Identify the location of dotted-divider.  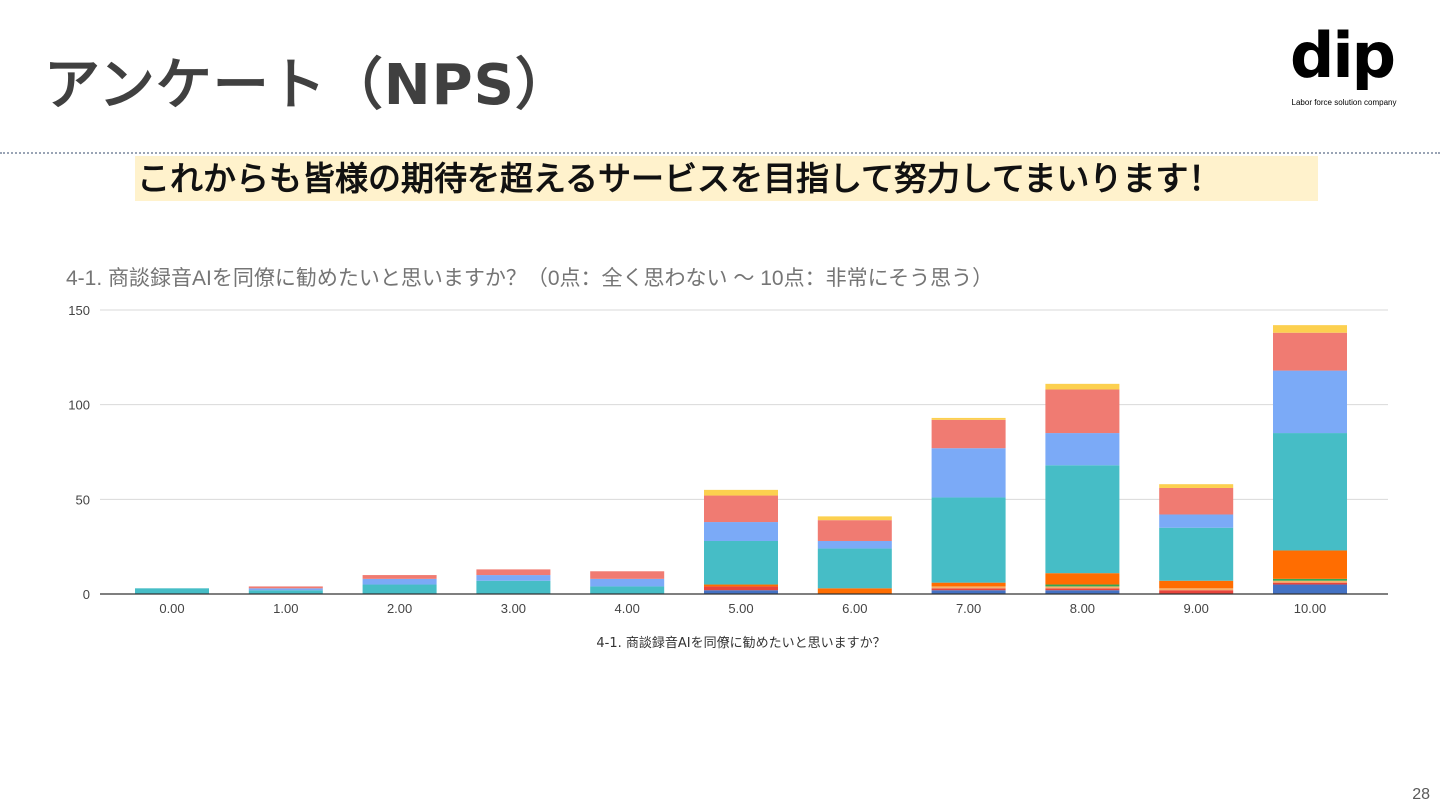
(720, 153).